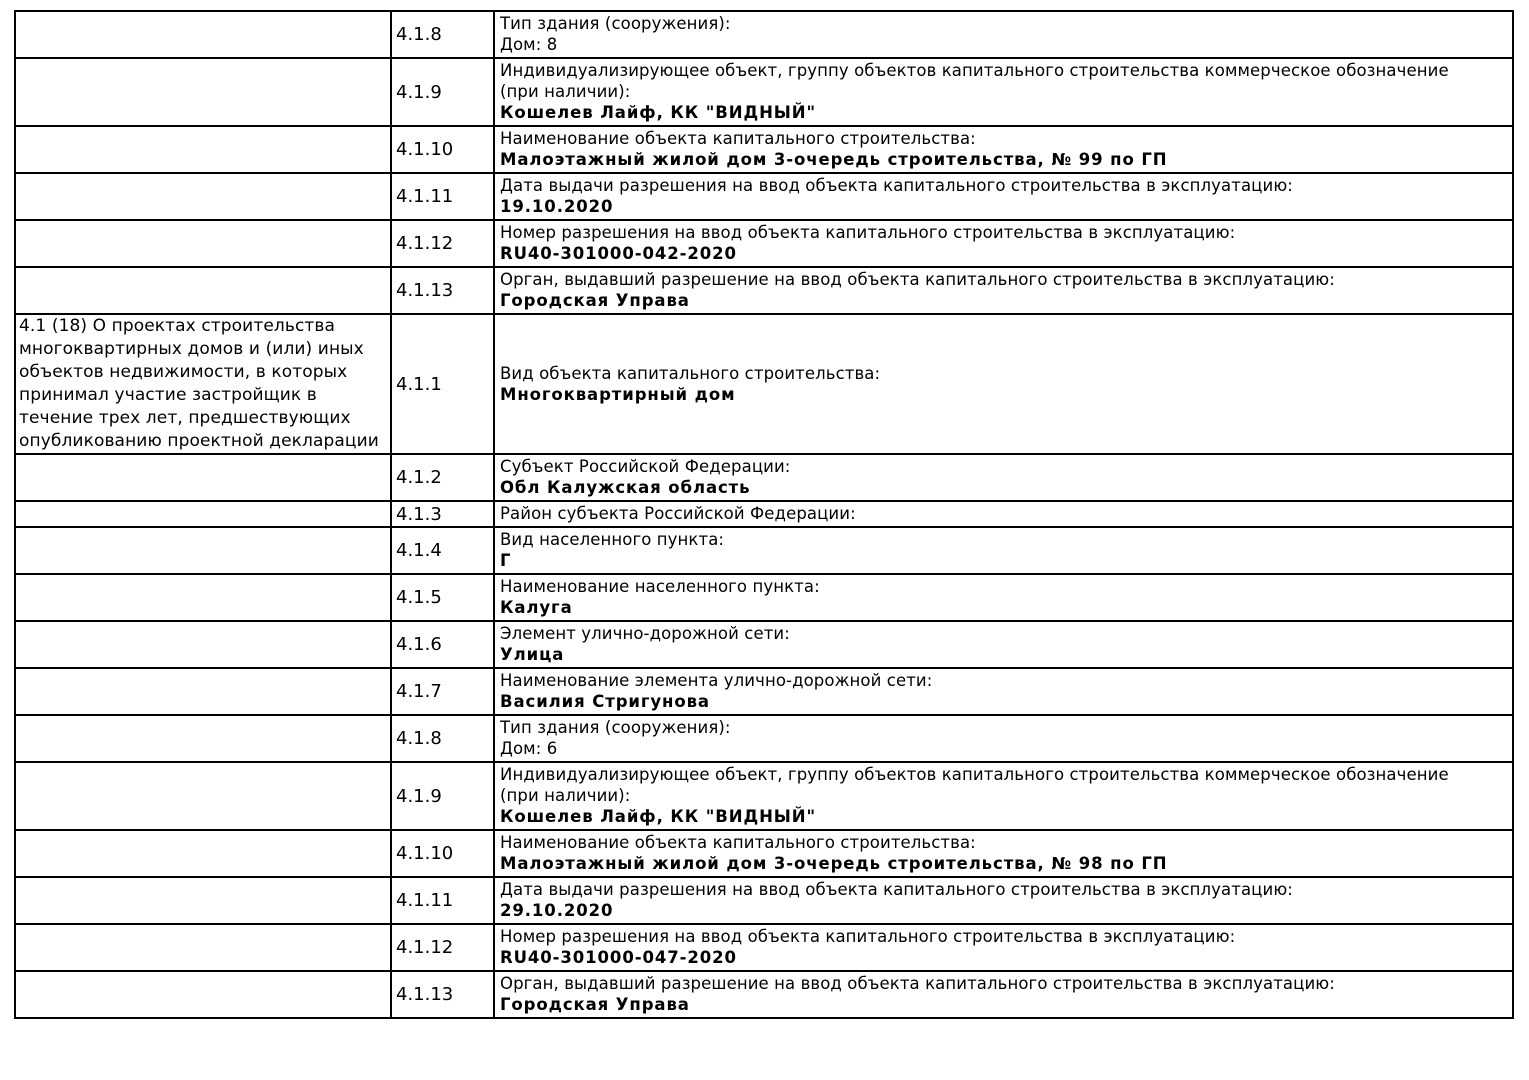 The width and height of the screenshot is (1529, 1080). I want to click on item-number: 4.1.3, so click(442, 514).